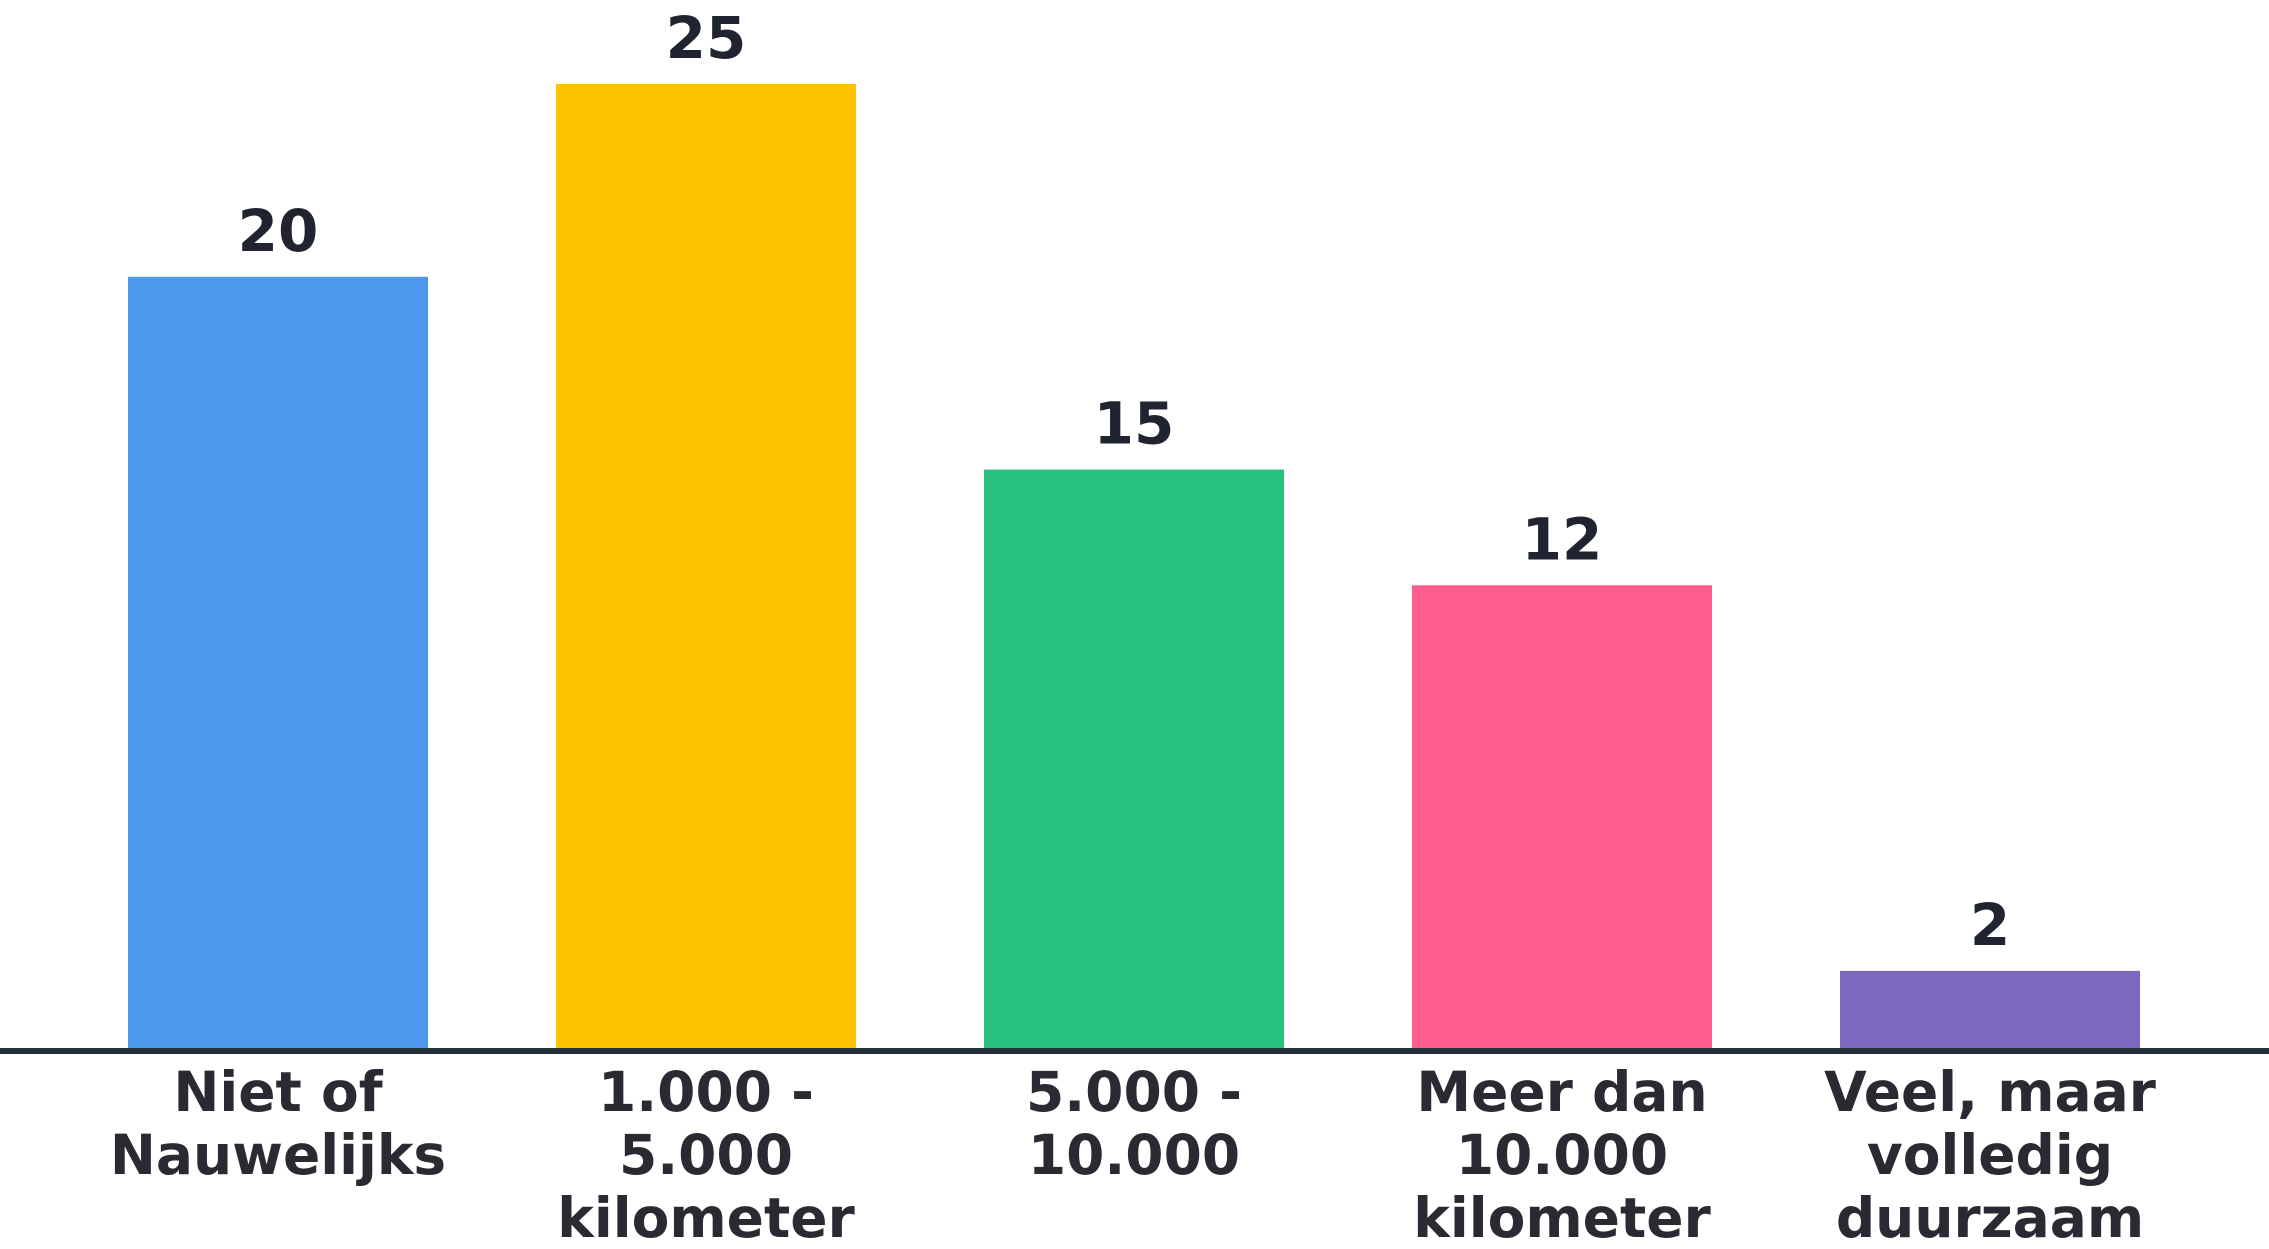 Image resolution: width=2269 pixels, height=1249 pixels. What do you see at coordinates (1134, 1092) in the screenshot?
I see `x-tick-label-line: 5.000 -` at bounding box center [1134, 1092].